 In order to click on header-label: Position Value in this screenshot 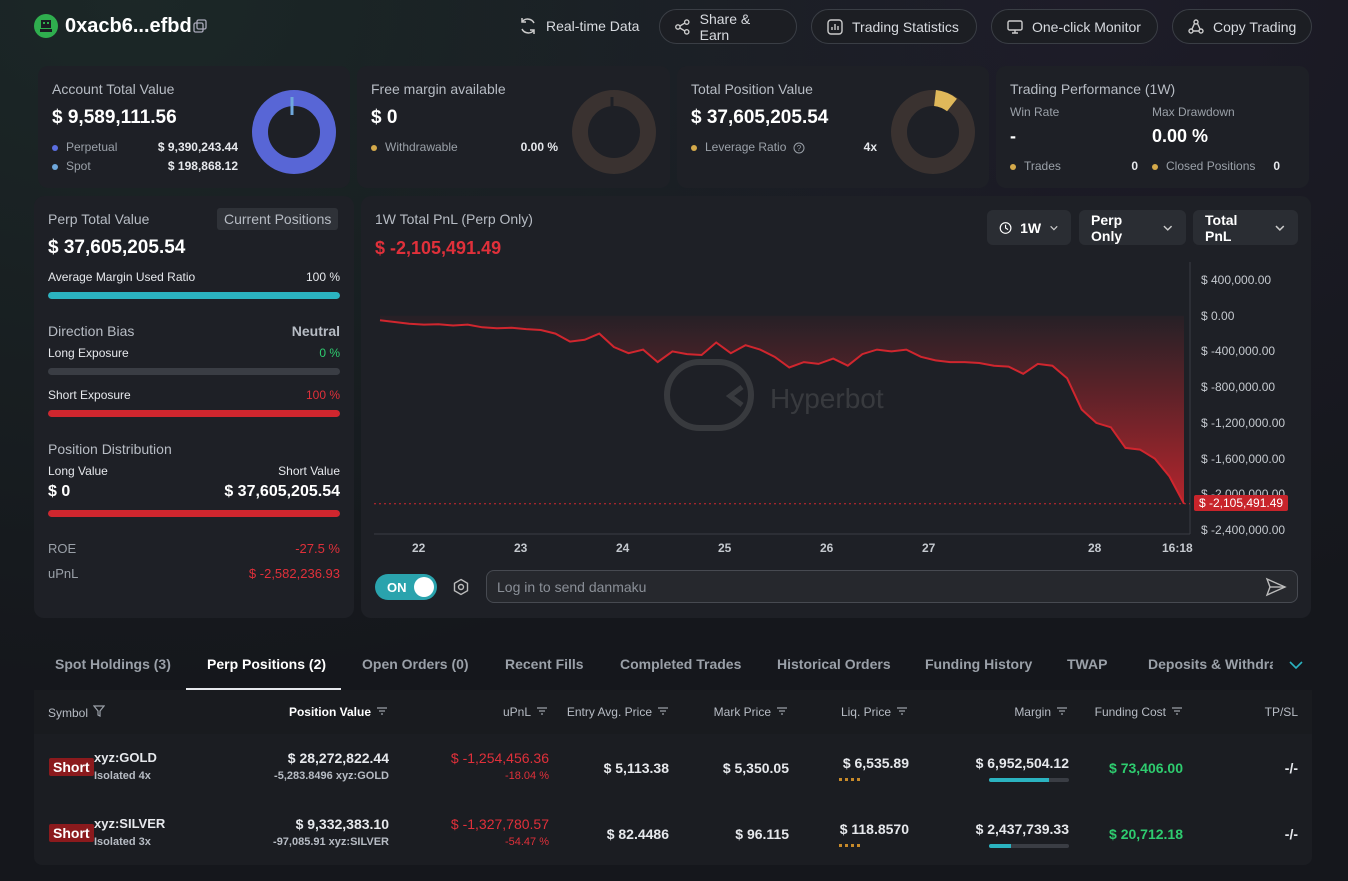, I will do `click(329, 712)`.